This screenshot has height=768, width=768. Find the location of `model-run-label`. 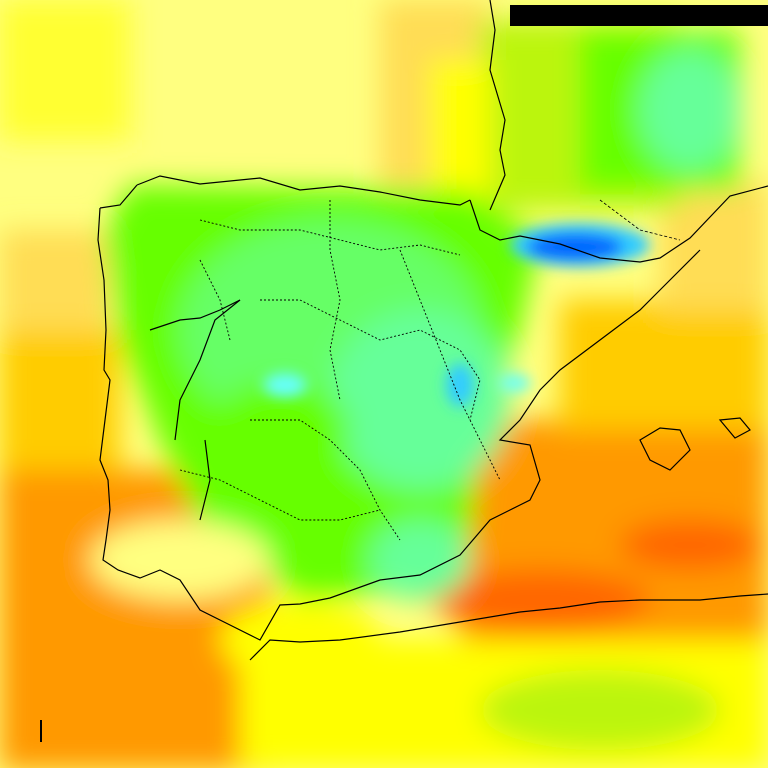

model-run-label is located at coordinates (639, 15).